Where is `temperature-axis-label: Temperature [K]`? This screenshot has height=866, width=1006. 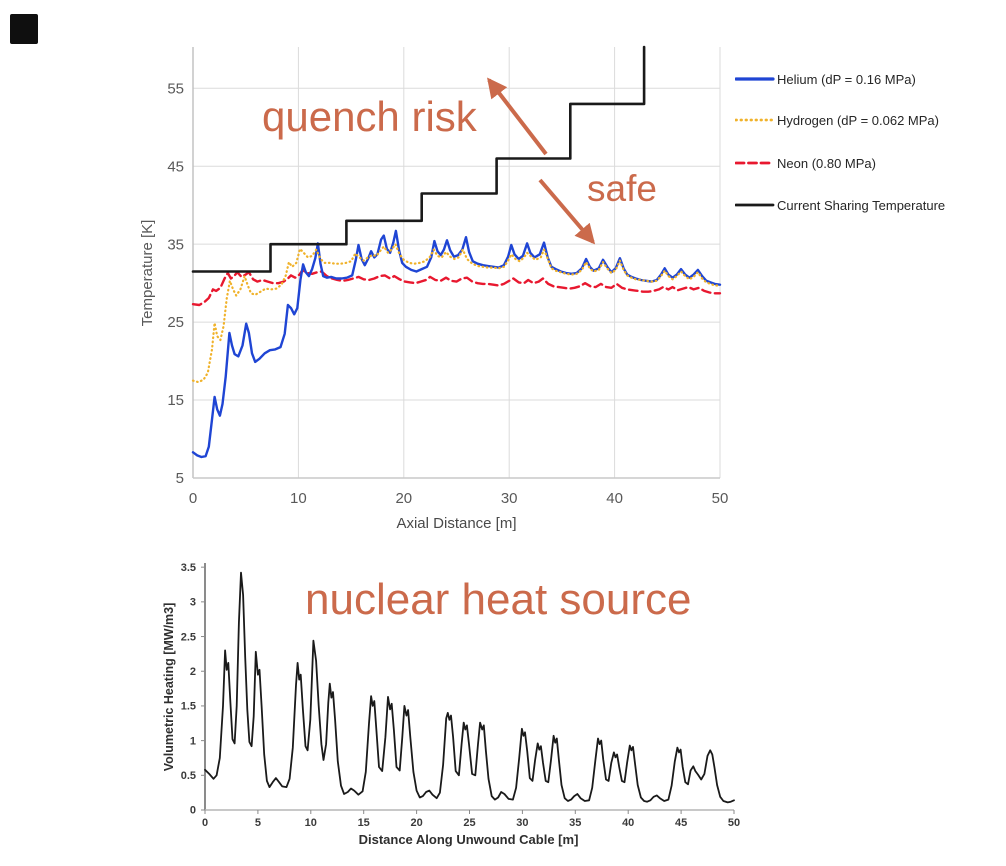
temperature-axis-label: Temperature [K] is located at coordinates (147, 273).